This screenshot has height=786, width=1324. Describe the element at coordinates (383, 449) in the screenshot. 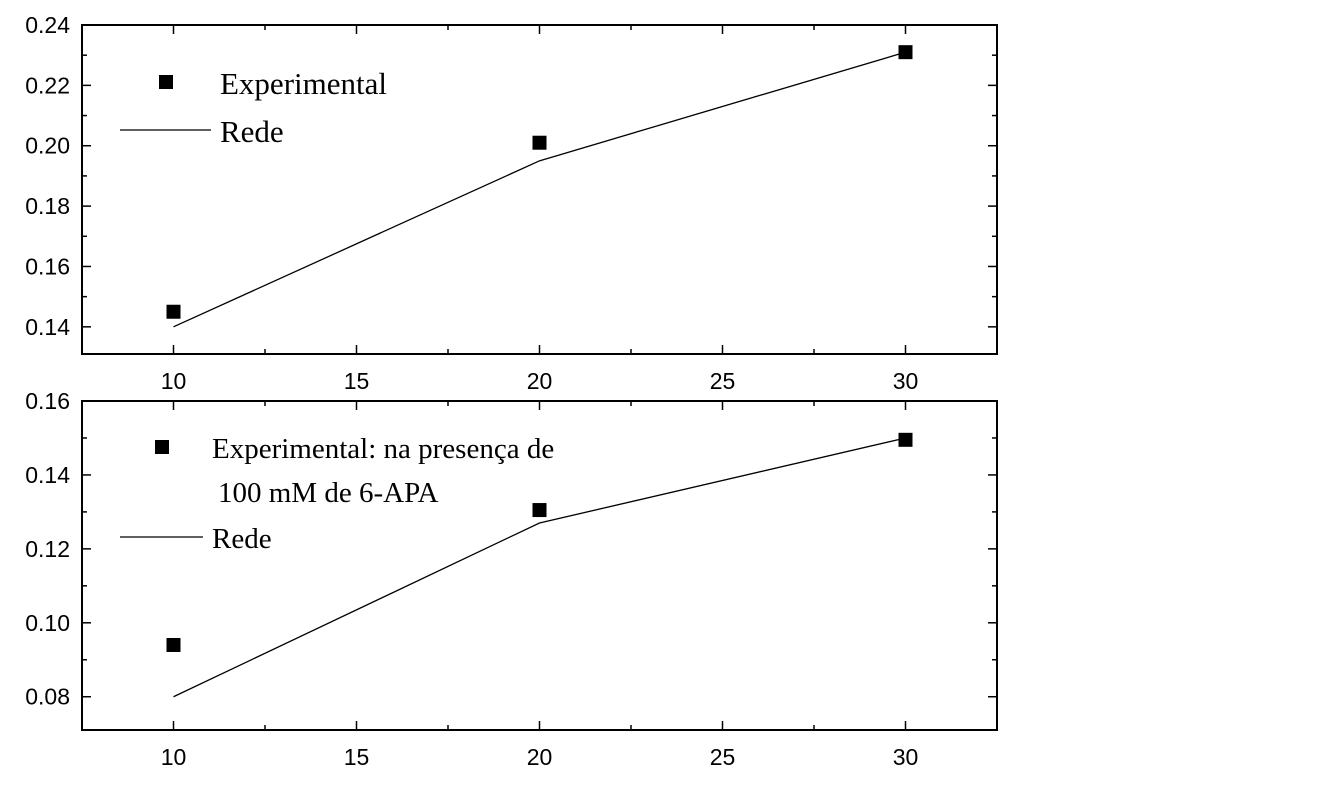

I see `legend-label: Experimental: na presença de` at that location.